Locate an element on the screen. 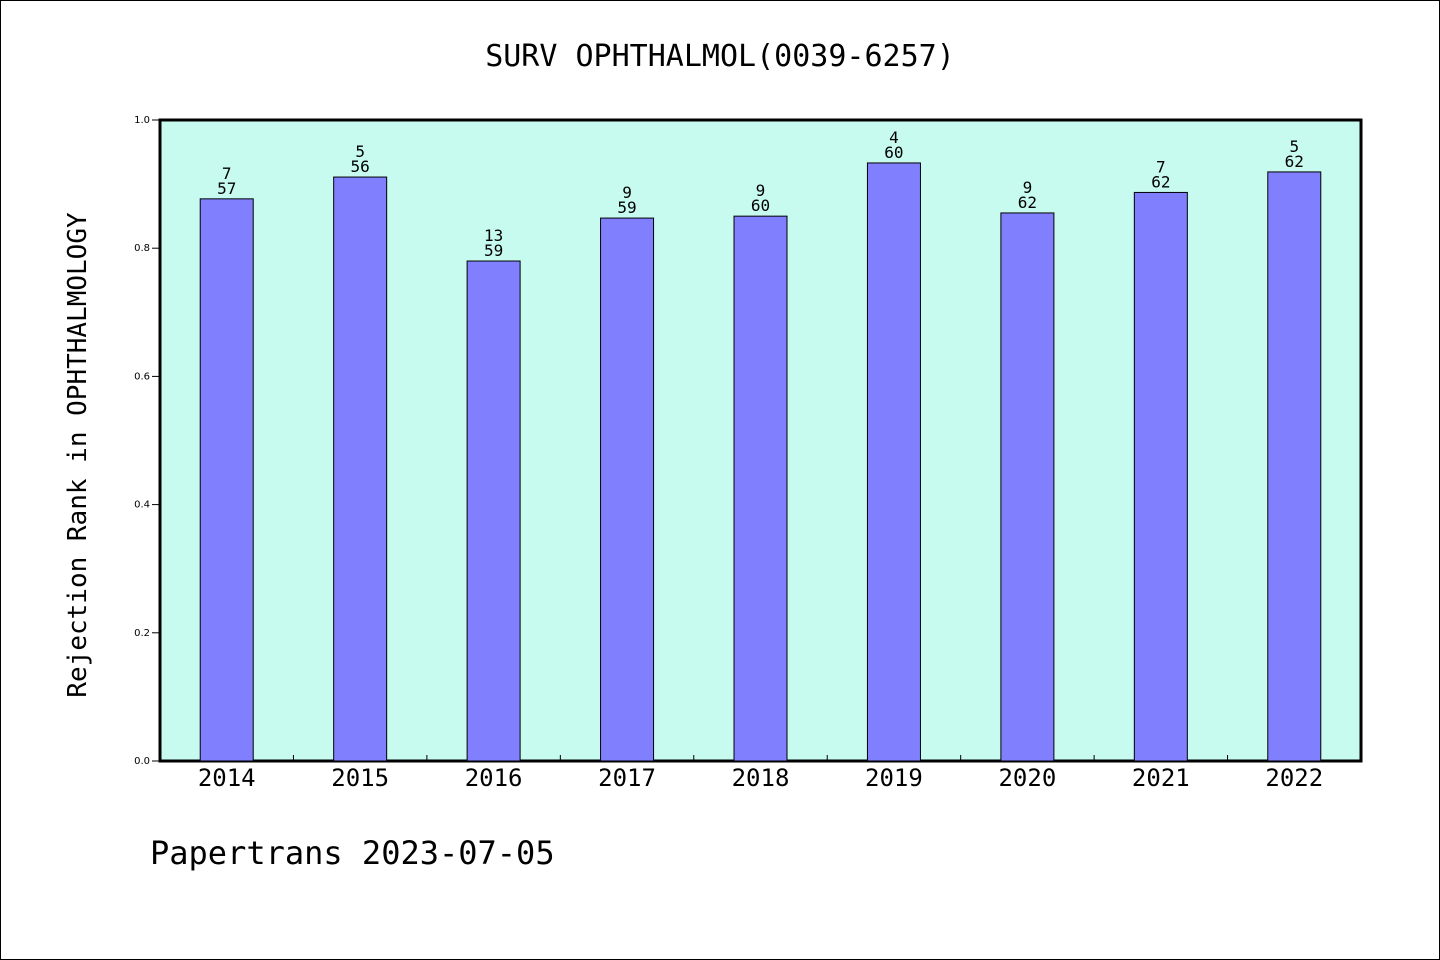 The image size is (1440, 960). x-tick-label: 2014 is located at coordinates (227, 778).